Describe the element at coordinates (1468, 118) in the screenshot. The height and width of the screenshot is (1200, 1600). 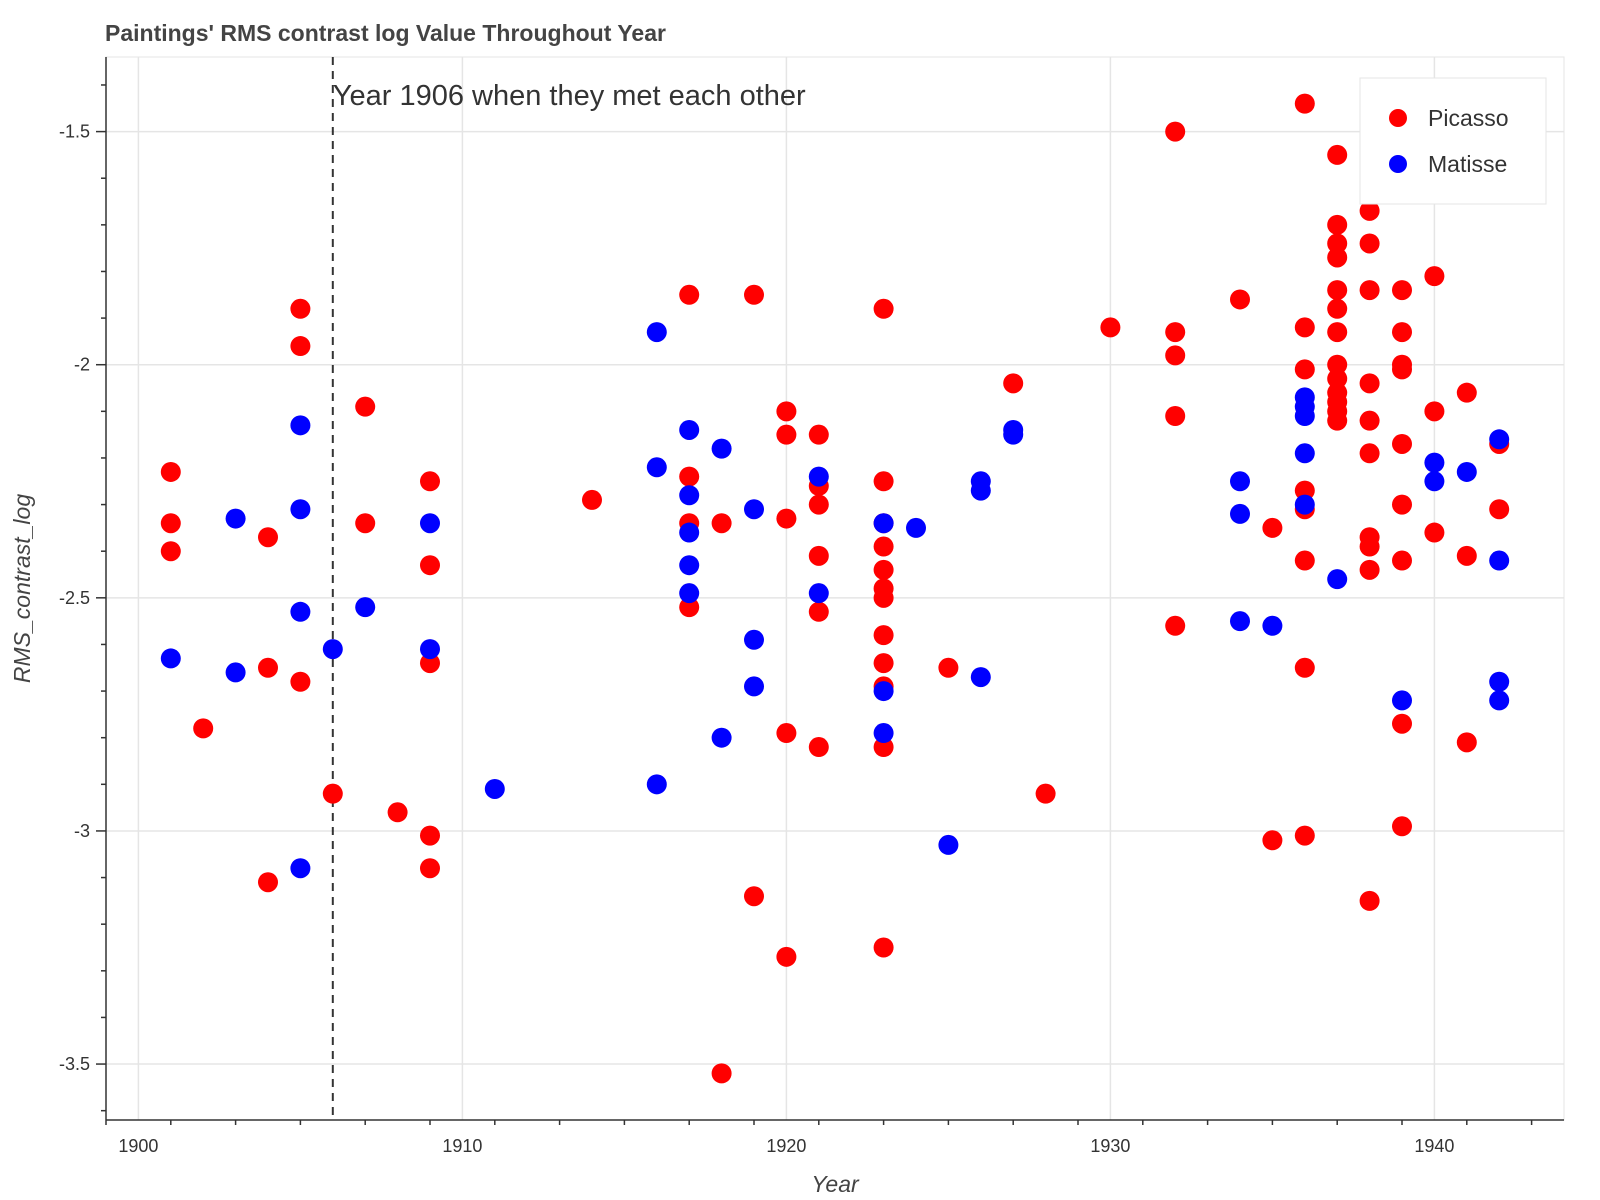
I see `legend-label-picasso: Picasso` at that location.